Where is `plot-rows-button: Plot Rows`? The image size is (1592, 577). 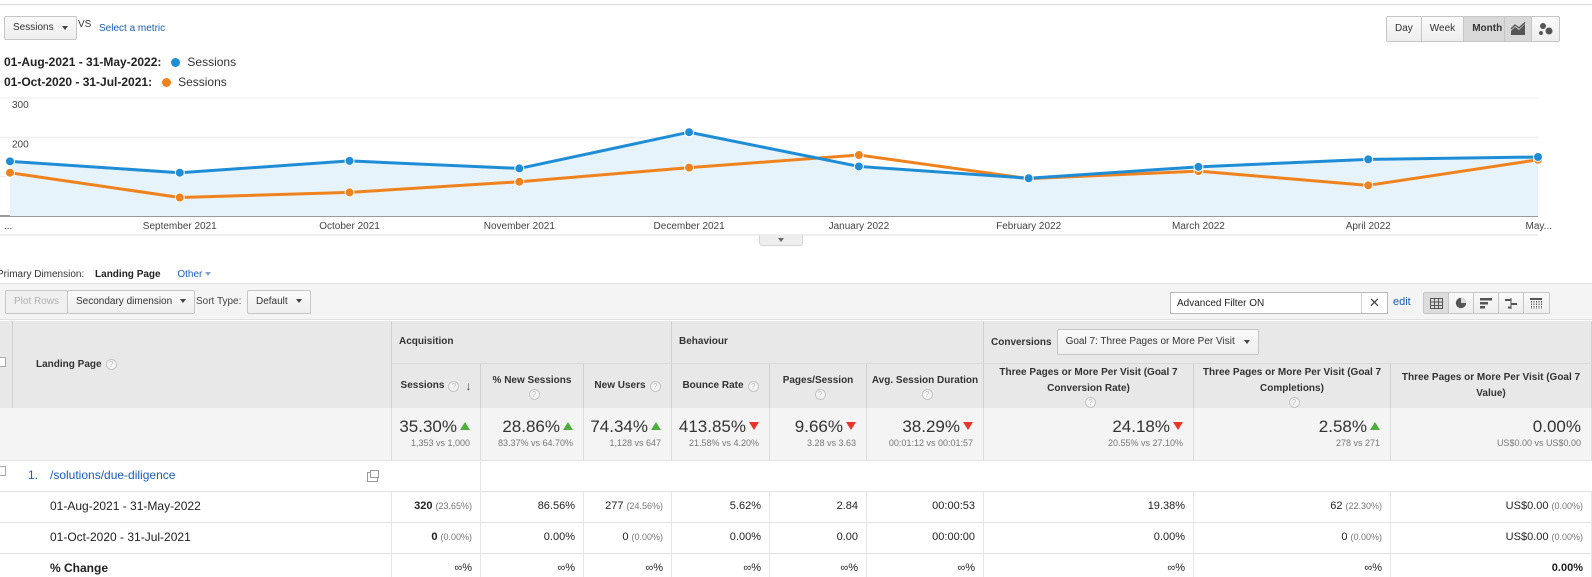 plot-rows-button: Plot Rows is located at coordinates (37, 302).